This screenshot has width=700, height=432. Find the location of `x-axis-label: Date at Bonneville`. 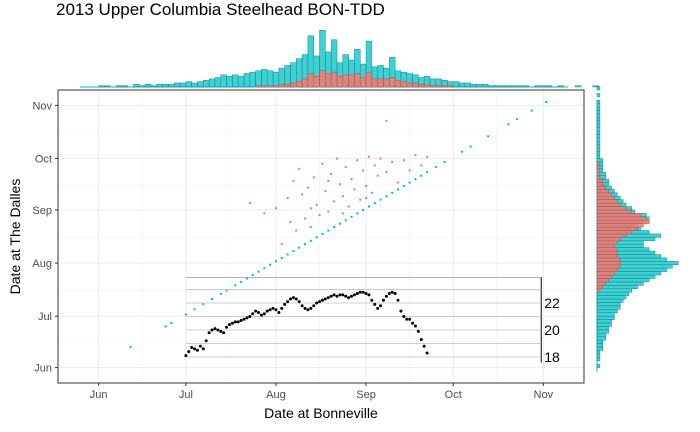

x-axis-label: Date at Bonneville is located at coordinates (321, 413).